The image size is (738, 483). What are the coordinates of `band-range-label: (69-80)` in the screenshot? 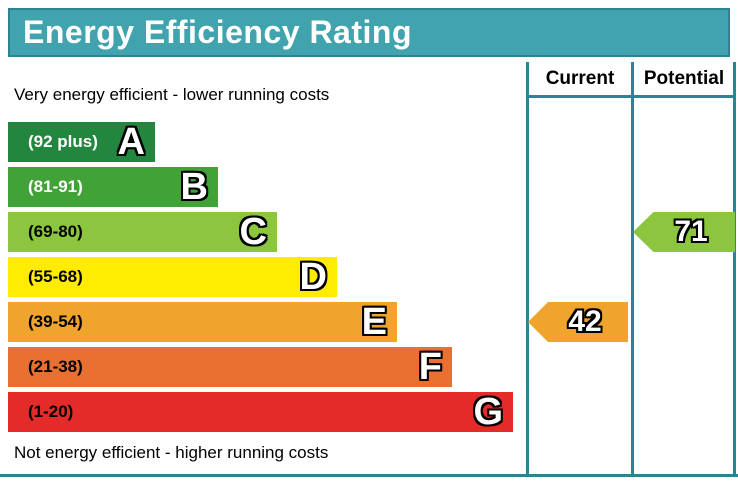 It's located at (55, 231).